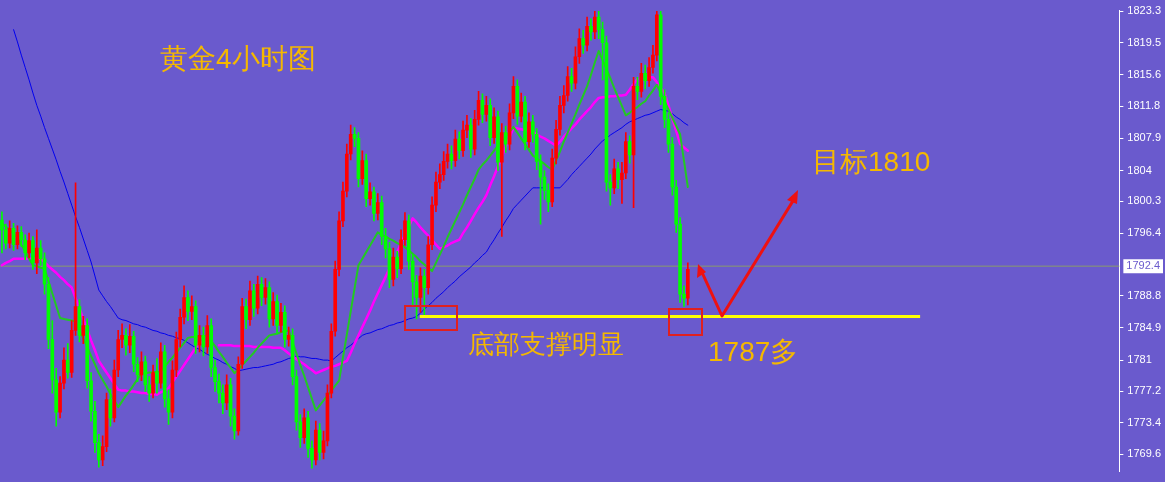 This screenshot has height=482, width=1165. I want to click on ref-line-label: 1792.4, so click(1143, 265).